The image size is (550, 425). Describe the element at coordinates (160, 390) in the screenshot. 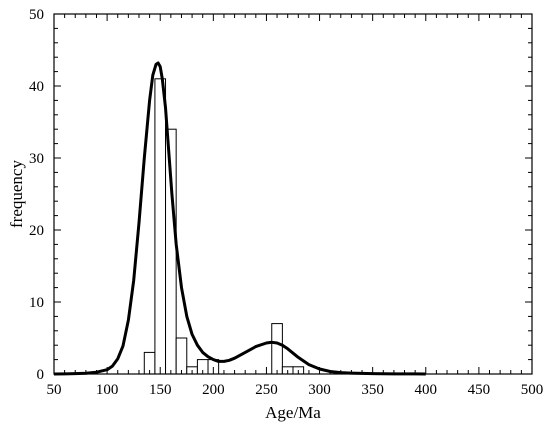

I see `x-tick-label: 150` at that location.